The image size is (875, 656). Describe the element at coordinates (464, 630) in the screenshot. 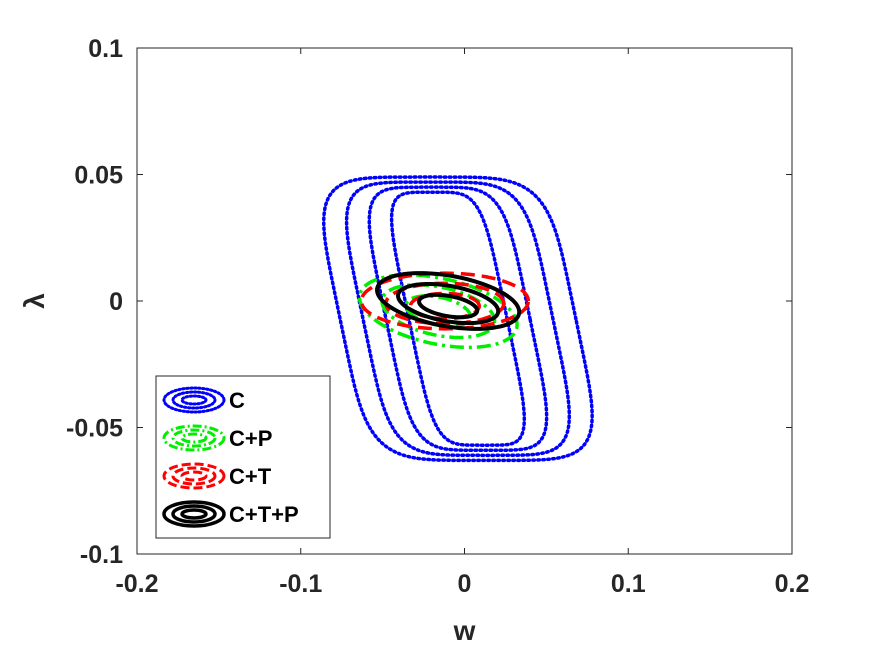

I see `x-axis-label: w` at that location.